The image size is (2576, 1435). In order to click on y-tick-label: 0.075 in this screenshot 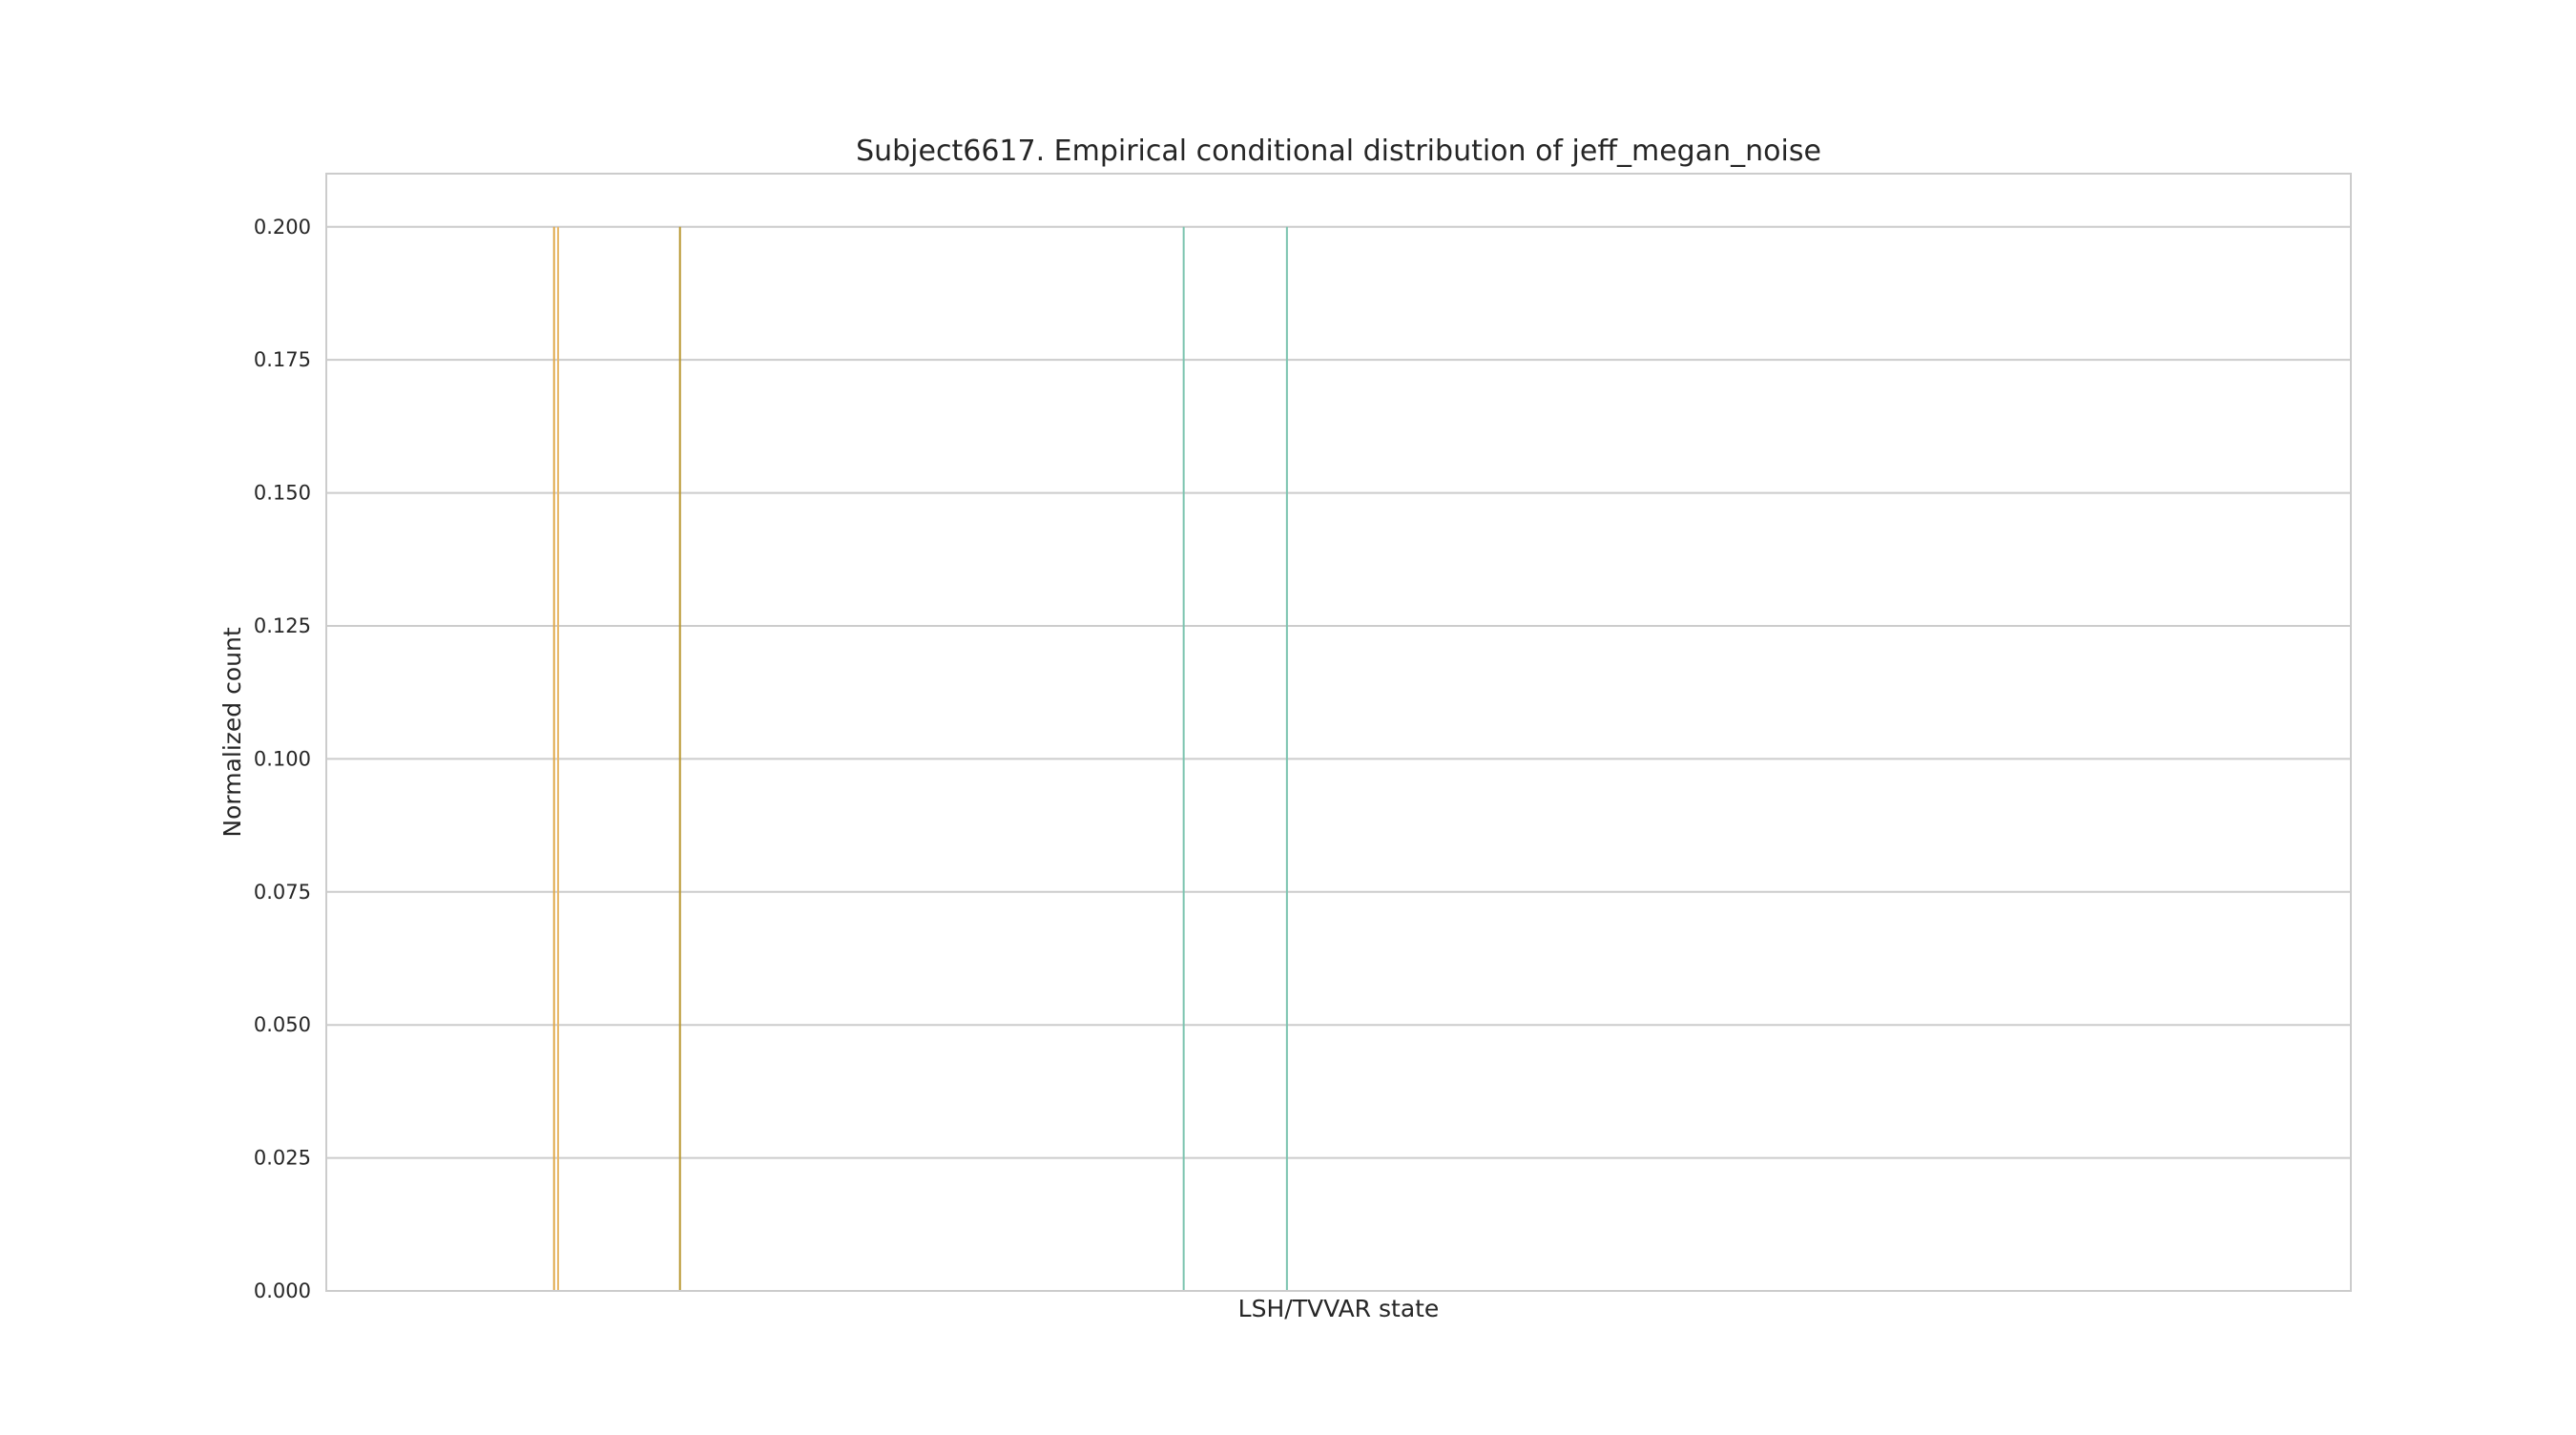, I will do `click(282, 892)`.